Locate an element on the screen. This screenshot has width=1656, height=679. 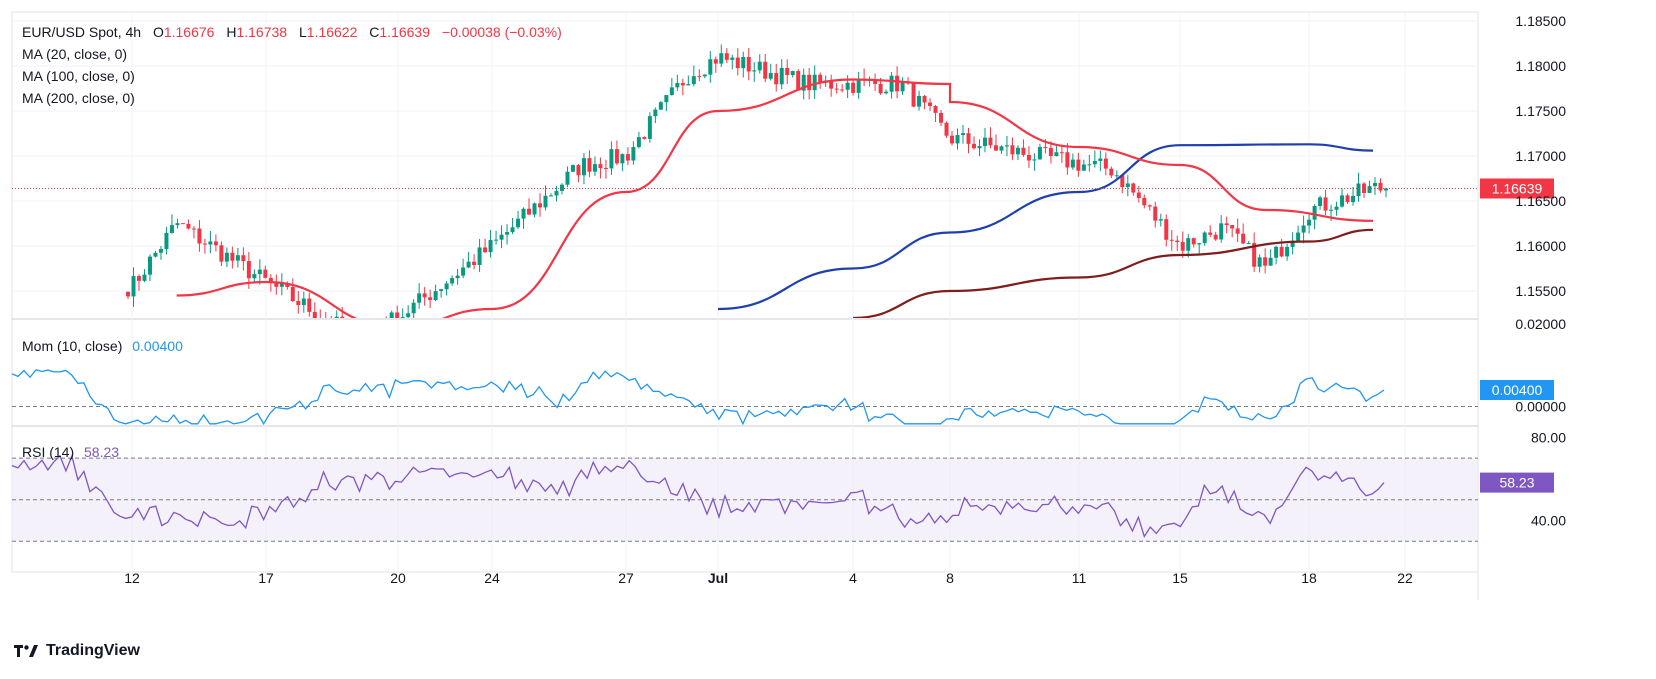
momentum-value: 0.00400 is located at coordinates (157, 346).